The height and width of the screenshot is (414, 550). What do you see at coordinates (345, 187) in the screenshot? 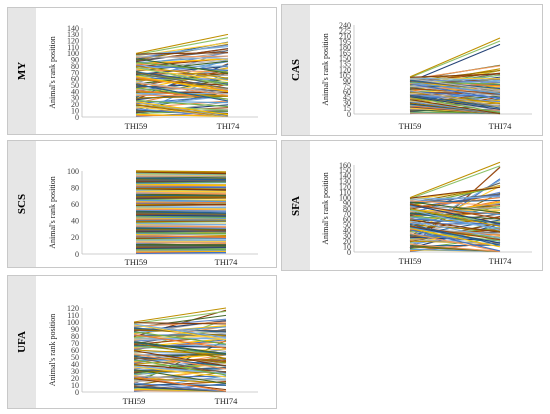
I see `y-tick-label: 120` at bounding box center [345, 187].